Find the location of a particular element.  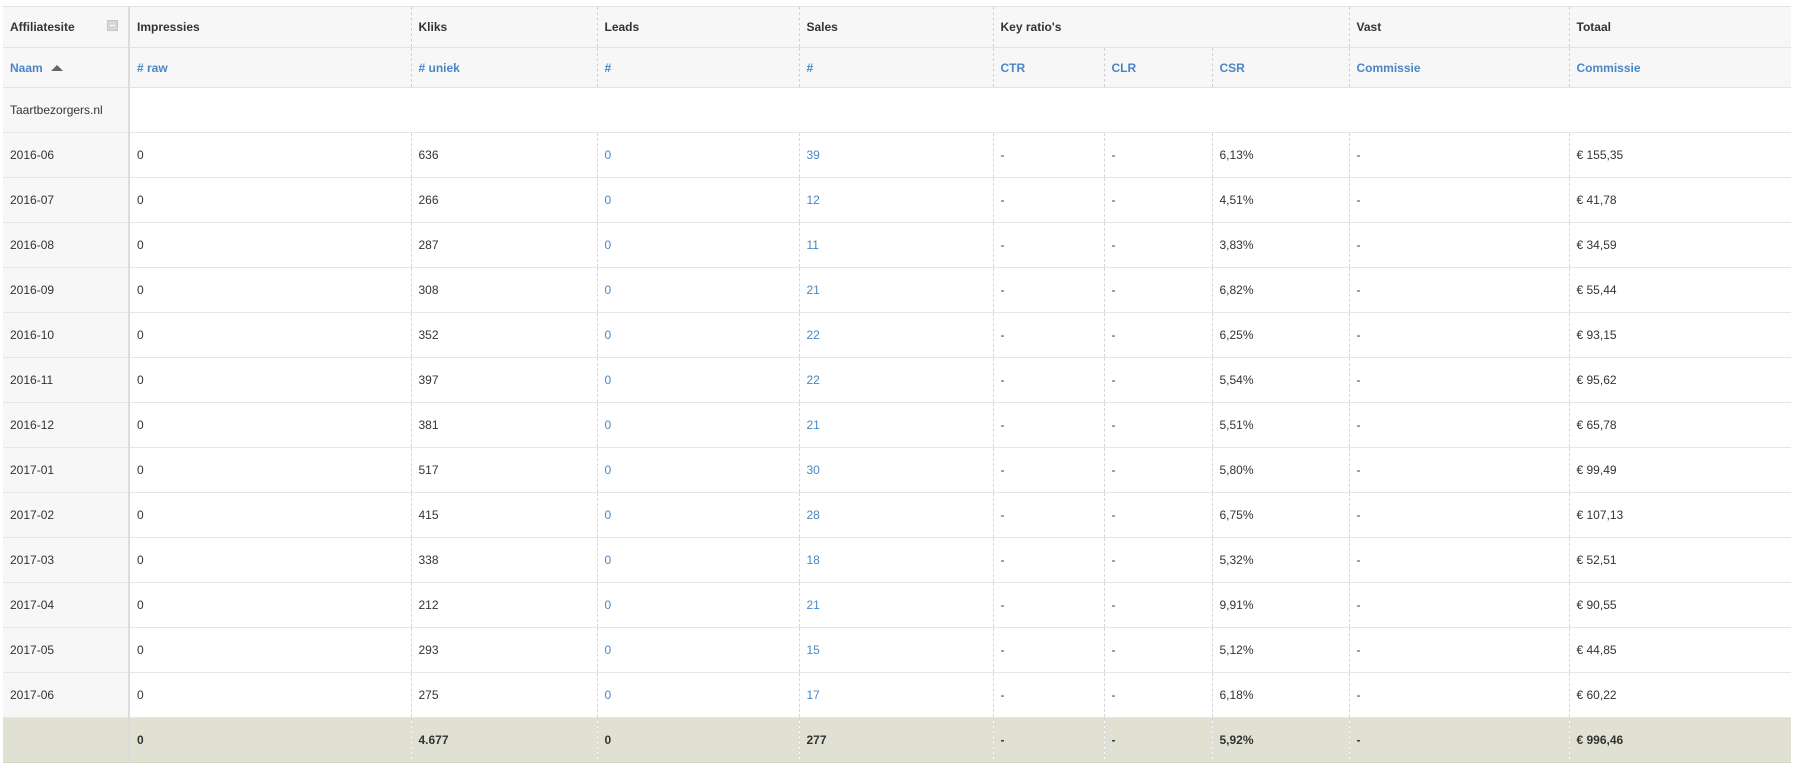

csr-cell: 6,75% is located at coordinates (1280, 515).